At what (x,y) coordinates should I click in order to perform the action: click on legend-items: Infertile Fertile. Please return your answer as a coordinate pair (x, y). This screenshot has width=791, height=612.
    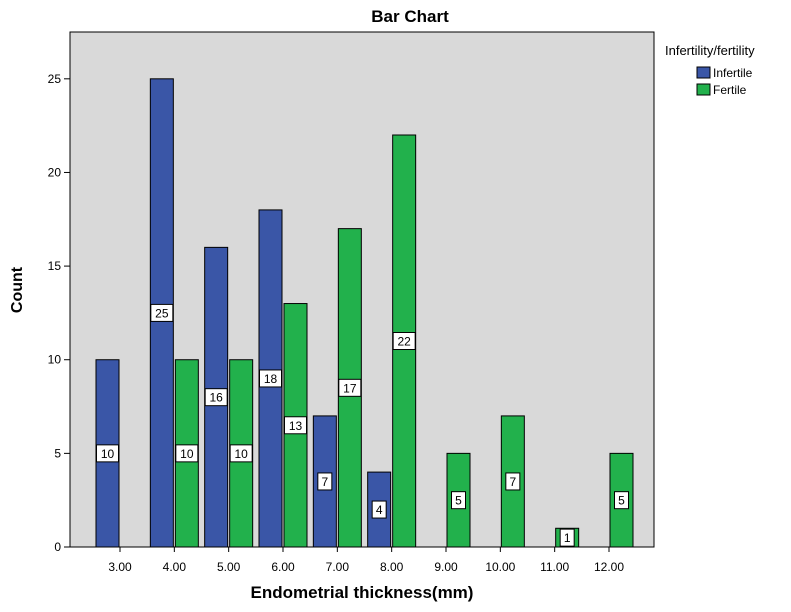
    Looking at the image, I should click on (724, 81).